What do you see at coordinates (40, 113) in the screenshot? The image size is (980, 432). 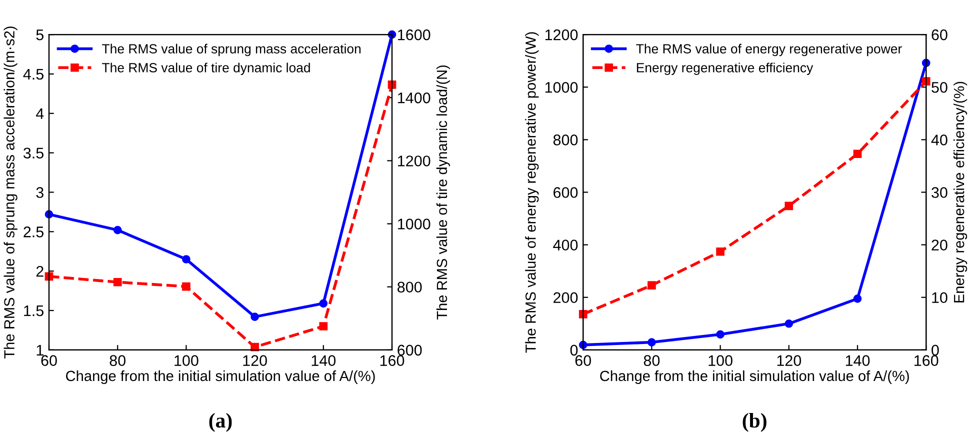 I see `y-tick-label: 4` at bounding box center [40, 113].